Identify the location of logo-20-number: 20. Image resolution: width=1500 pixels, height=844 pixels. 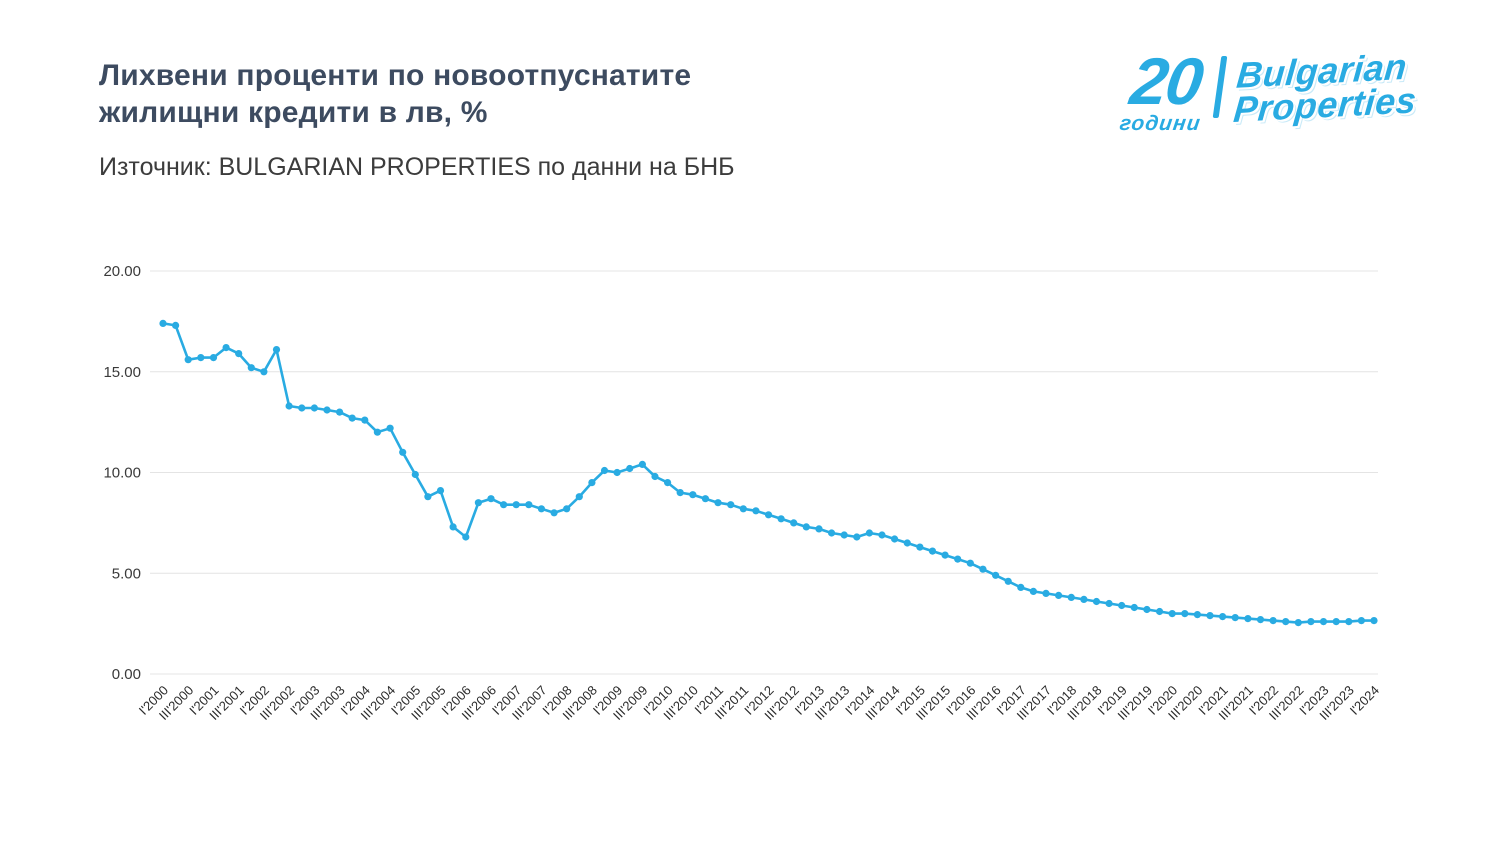
(1166, 81).